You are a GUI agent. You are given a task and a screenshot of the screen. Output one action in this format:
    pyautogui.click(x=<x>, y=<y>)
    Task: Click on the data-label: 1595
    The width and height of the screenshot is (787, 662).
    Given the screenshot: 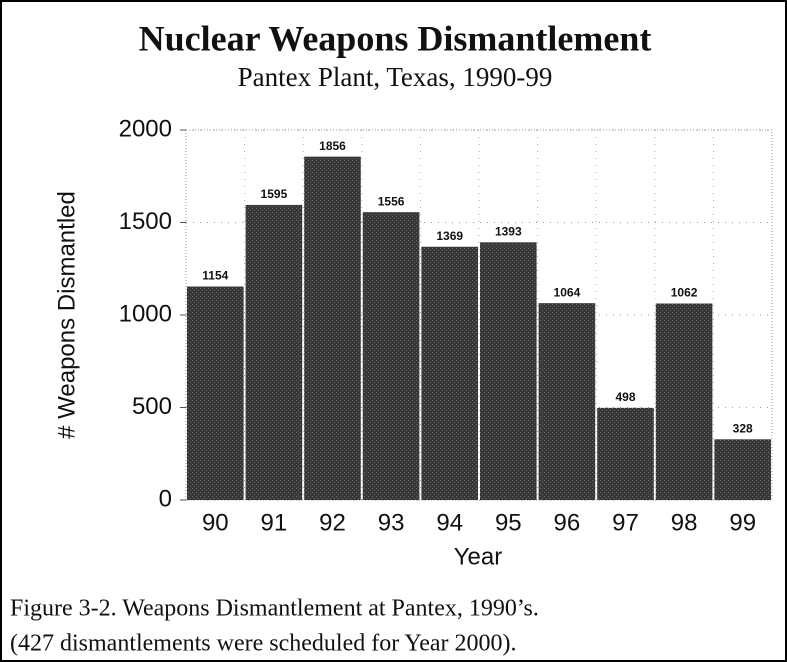 What is the action you would take?
    pyautogui.click(x=274, y=194)
    